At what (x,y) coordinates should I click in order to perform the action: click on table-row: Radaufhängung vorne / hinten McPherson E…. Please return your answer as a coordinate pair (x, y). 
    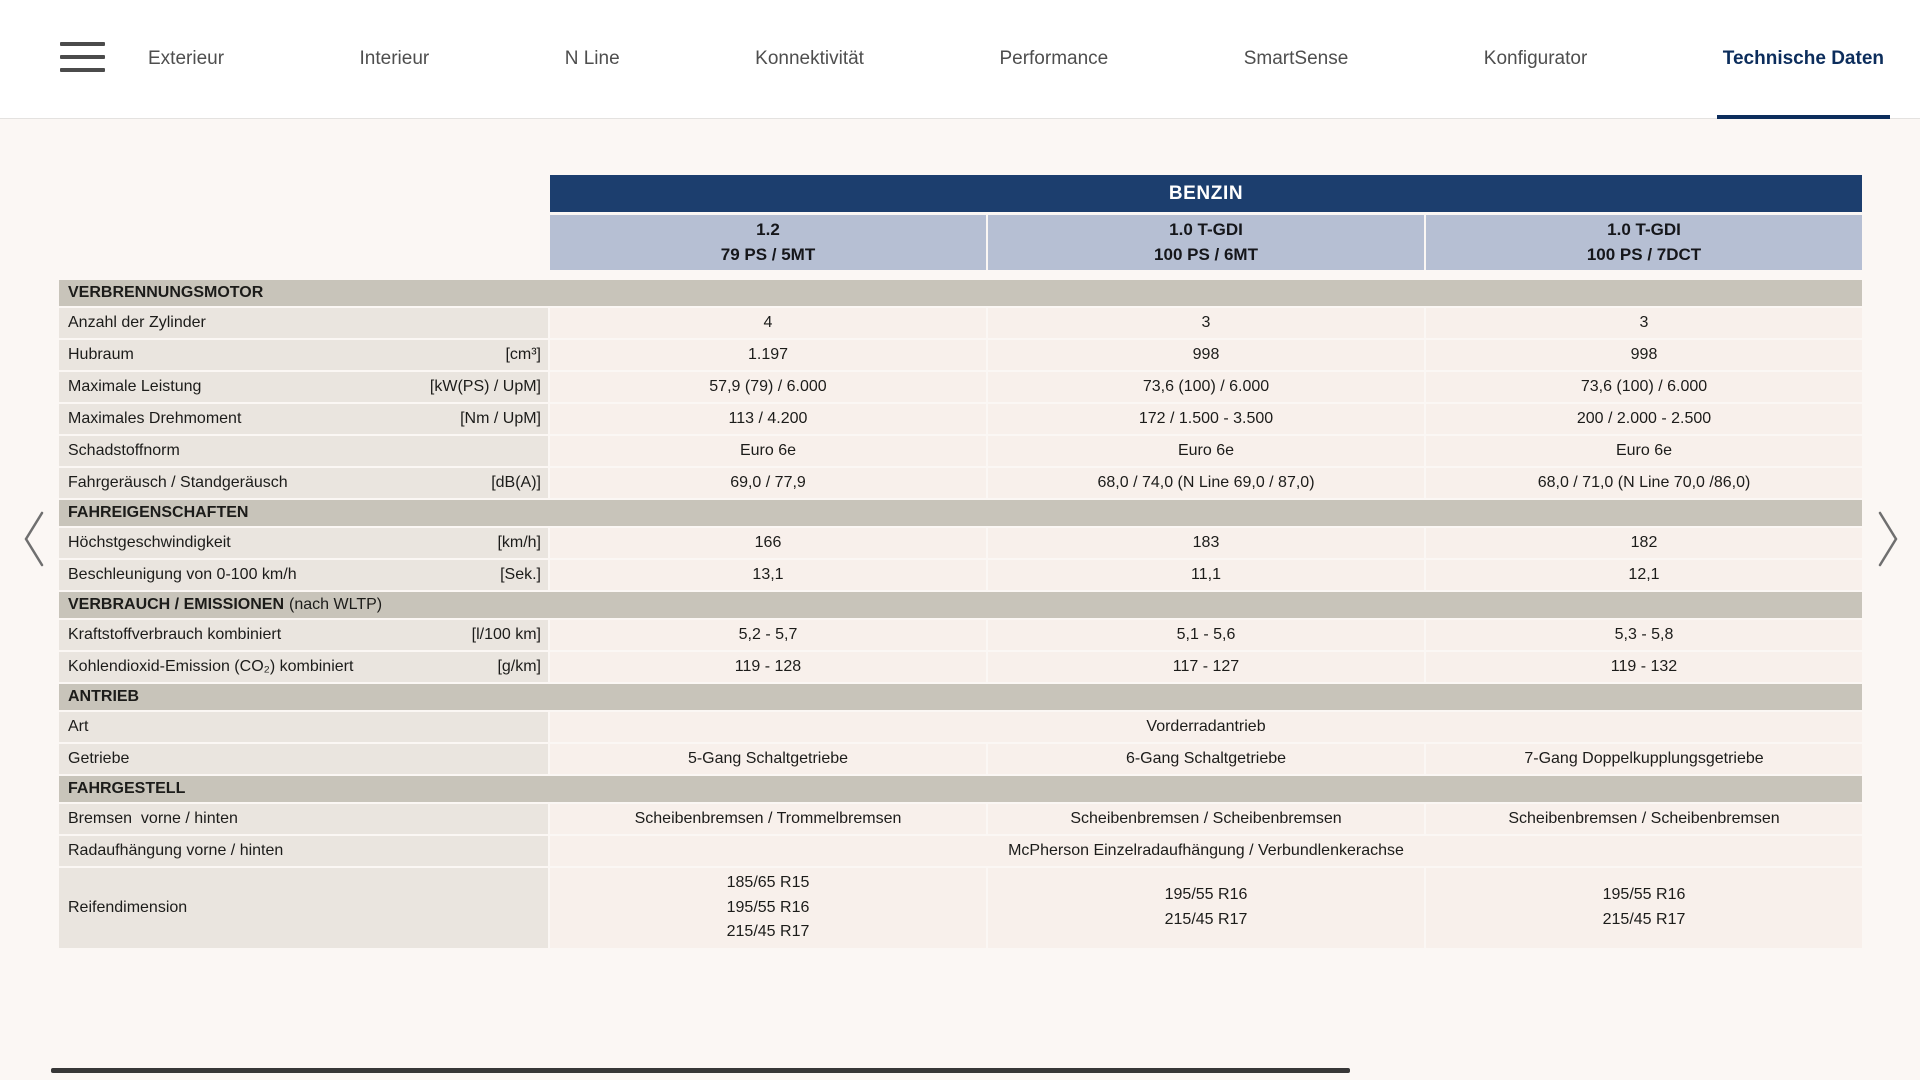
    Looking at the image, I should click on (960, 851).